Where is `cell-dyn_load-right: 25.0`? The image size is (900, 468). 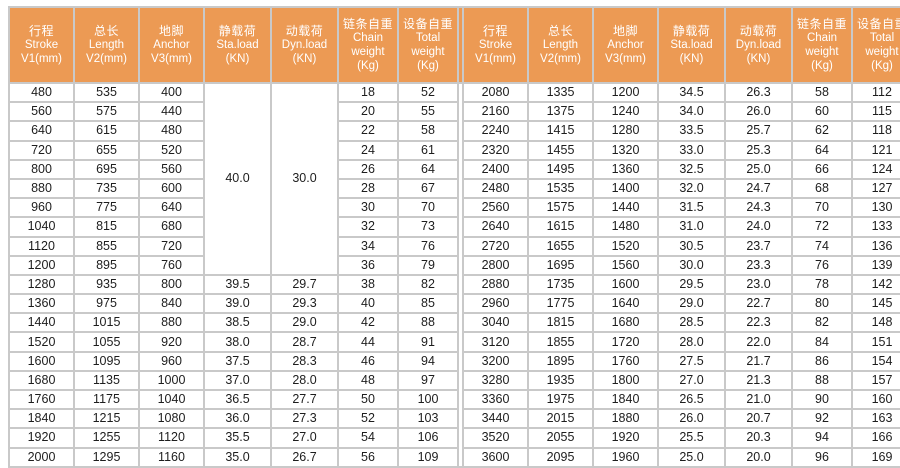
cell-dyn_load-right: 25.0 is located at coordinates (758, 169).